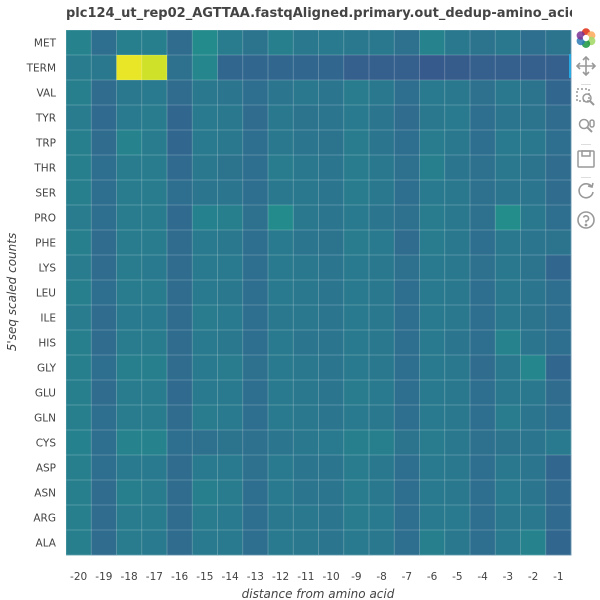  What do you see at coordinates (41, 69) in the screenshot?
I see `y-tick-label: TERM` at bounding box center [41, 69].